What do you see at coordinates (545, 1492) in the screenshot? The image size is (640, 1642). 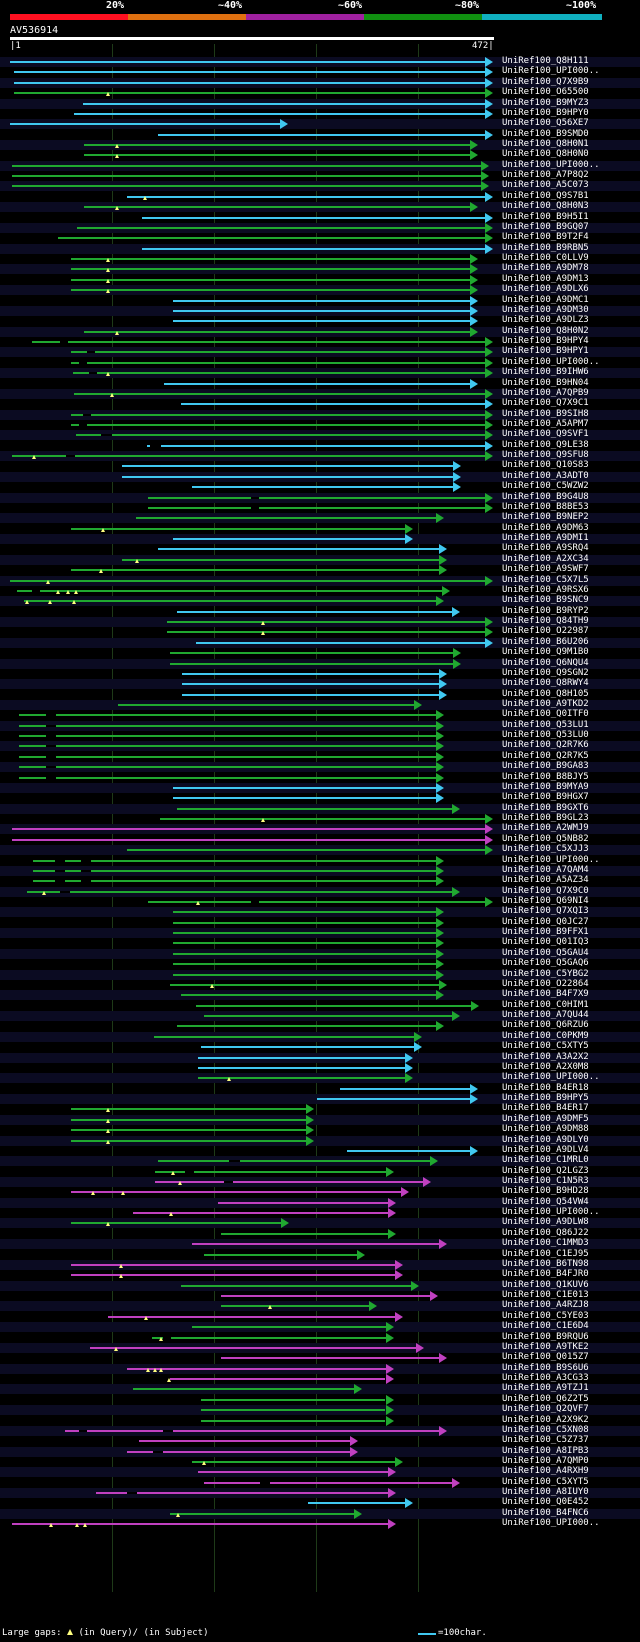 I see `hit-label-link: UniRef100_A8IUY0` at bounding box center [545, 1492].